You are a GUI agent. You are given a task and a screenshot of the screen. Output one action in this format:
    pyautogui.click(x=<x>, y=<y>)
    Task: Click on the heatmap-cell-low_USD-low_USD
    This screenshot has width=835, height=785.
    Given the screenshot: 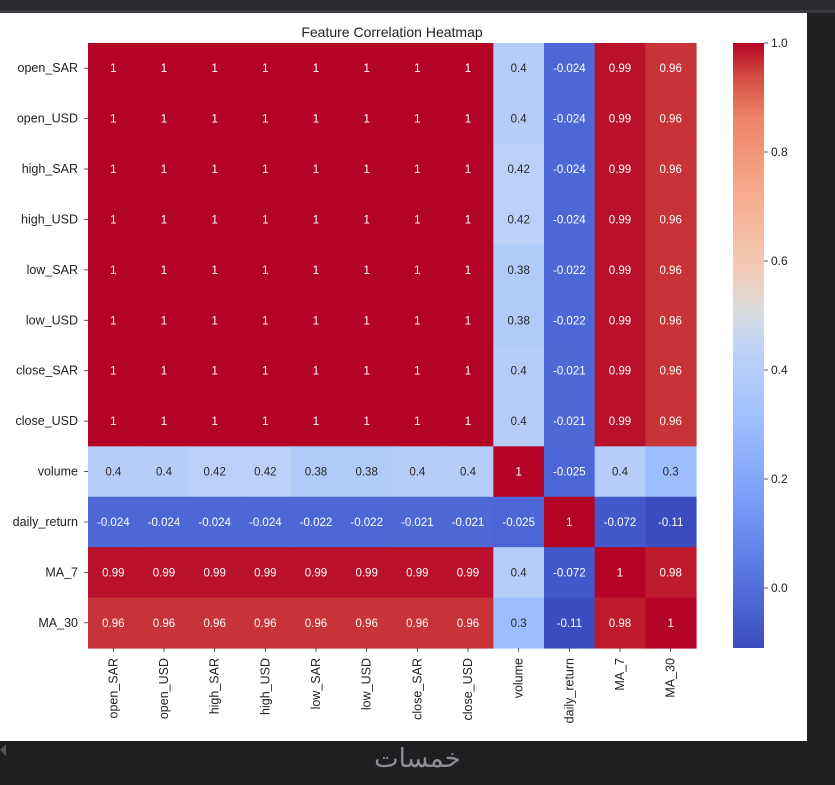 What is the action you would take?
    pyautogui.click(x=367, y=321)
    